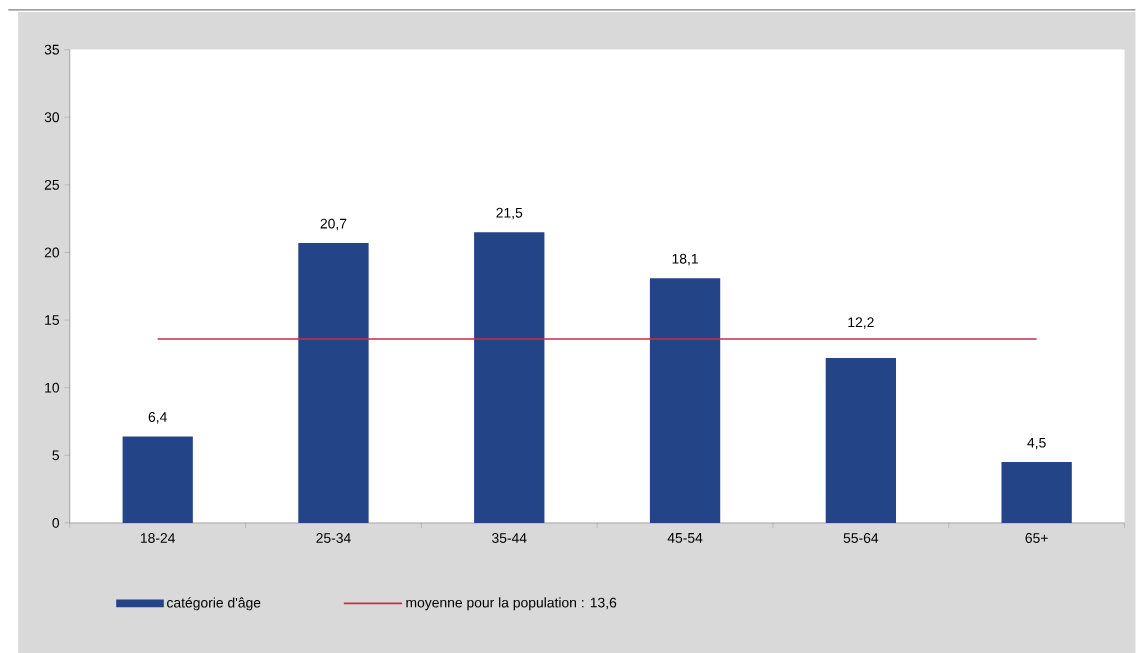 This screenshot has width=1136, height=653. I want to click on x-tick-label: 25-34, so click(333, 538).